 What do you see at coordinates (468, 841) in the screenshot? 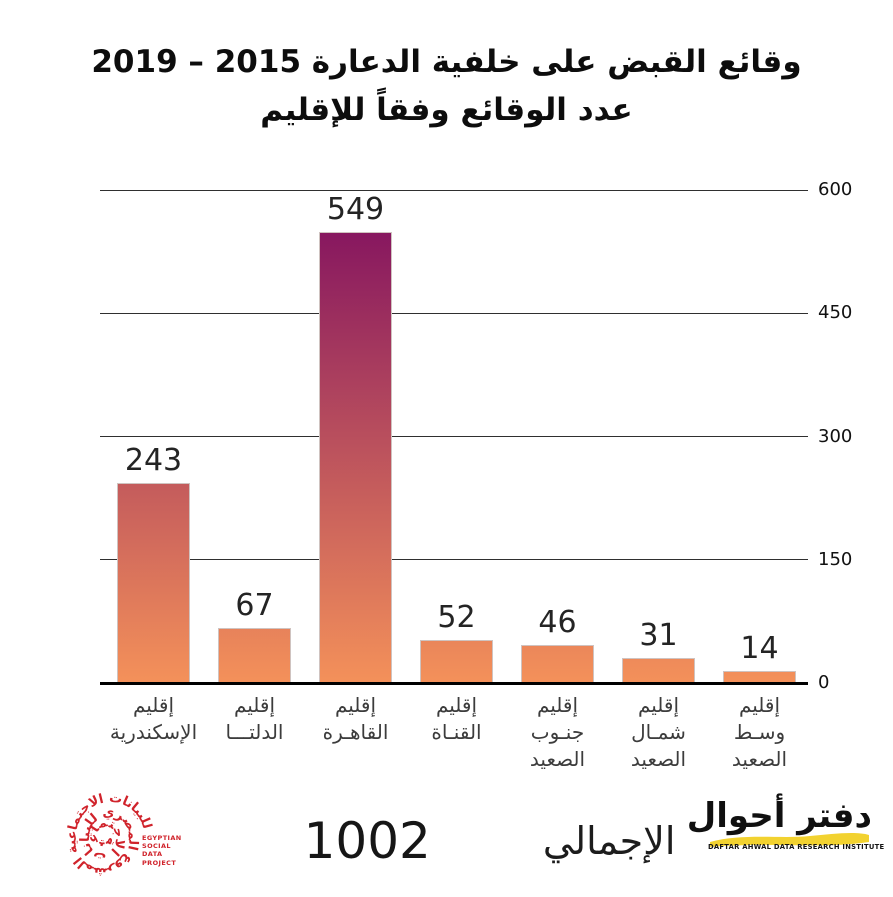
I see `total-row: الإجمالي 1002` at bounding box center [468, 841].